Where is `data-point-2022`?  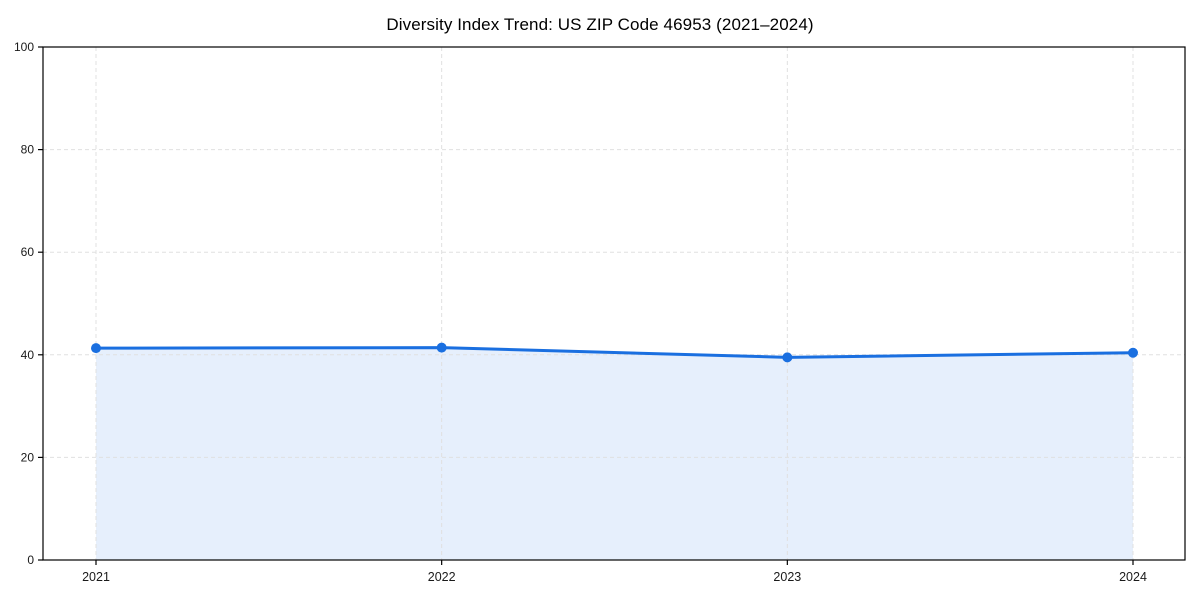
data-point-2022 is located at coordinates (441, 347).